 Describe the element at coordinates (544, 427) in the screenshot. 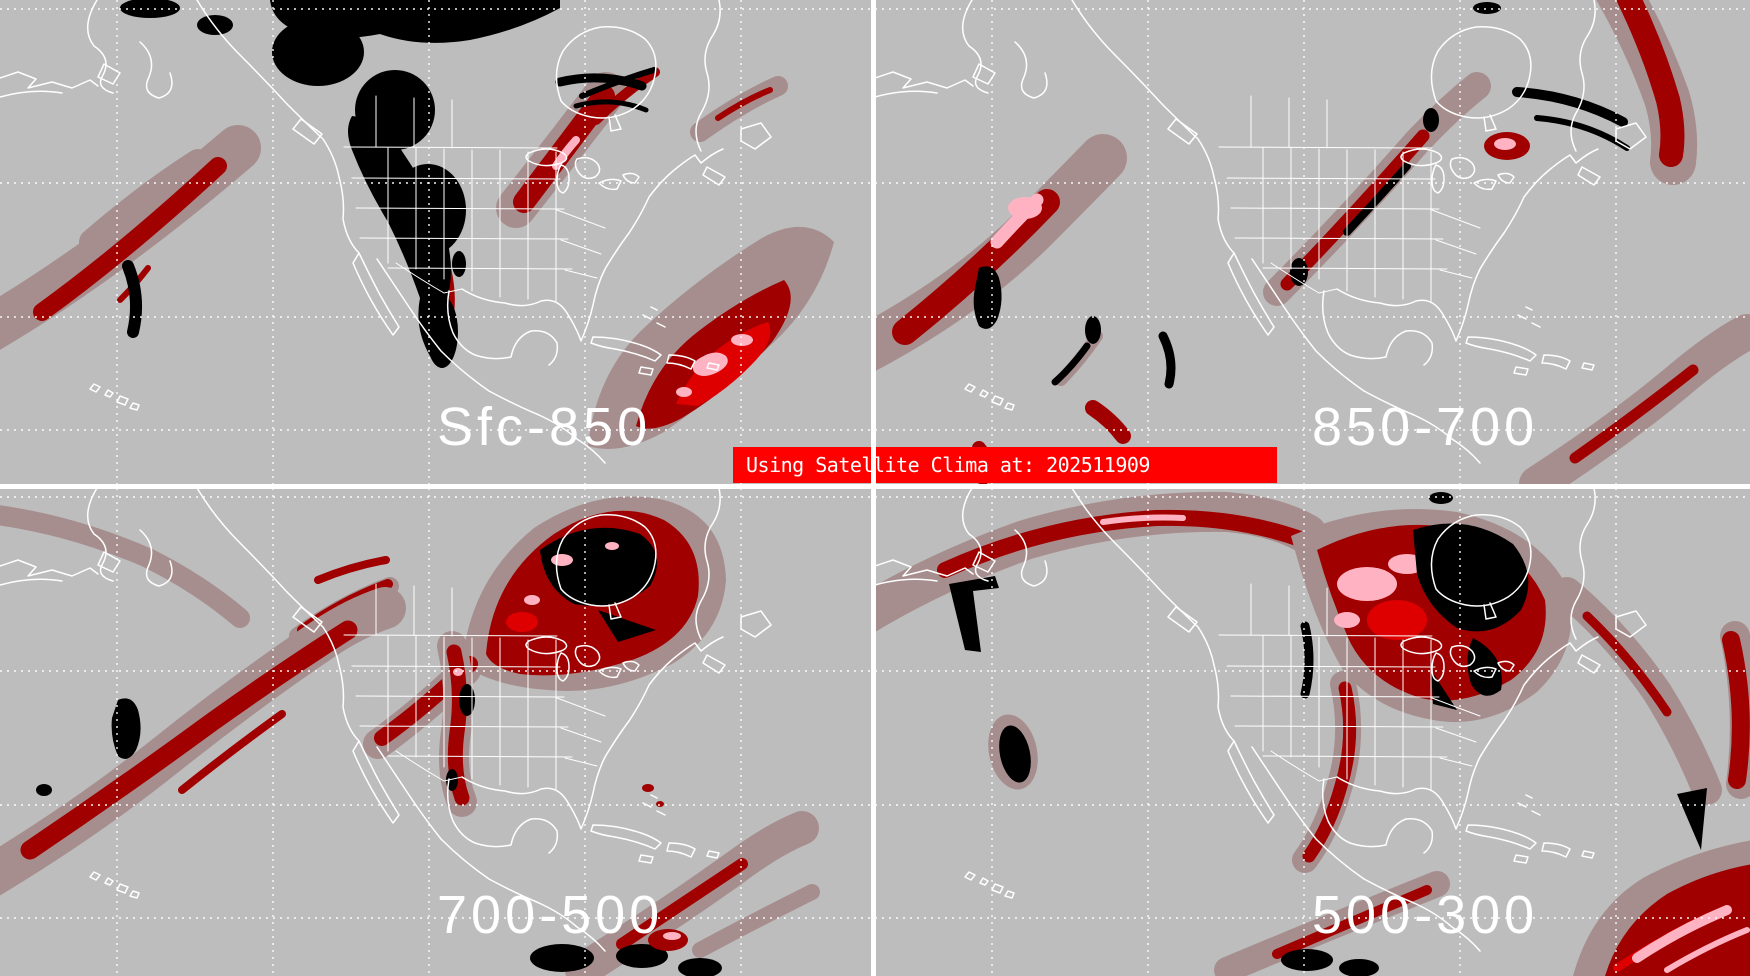

I see `layer-label-sfc-850: Sfc-850` at that location.